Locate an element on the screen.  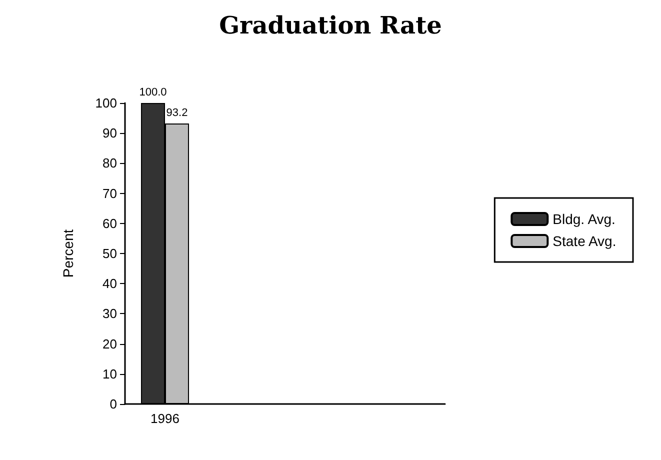
x-tick-label: 1996 is located at coordinates (165, 418).